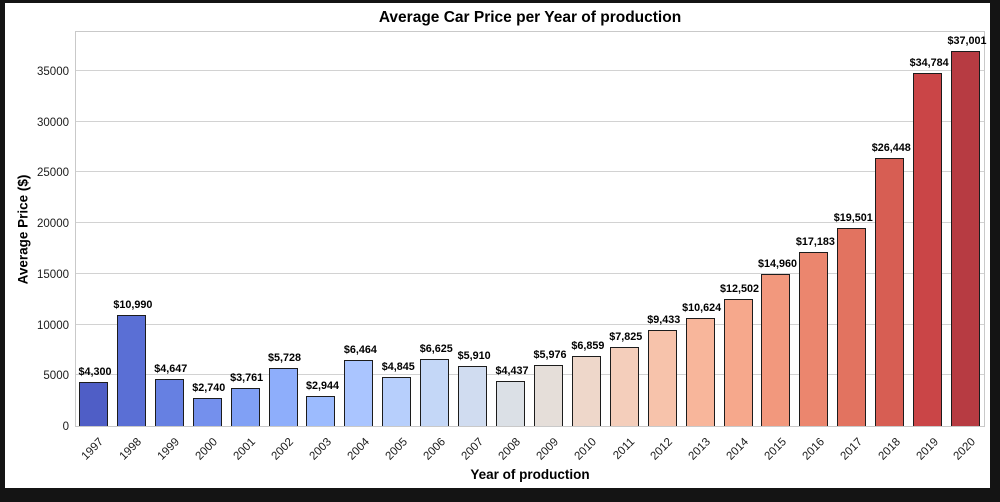  What do you see at coordinates (662, 449) in the screenshot?
I see `x-tick-label-2012: 2012` at bounding box center [662, 449].